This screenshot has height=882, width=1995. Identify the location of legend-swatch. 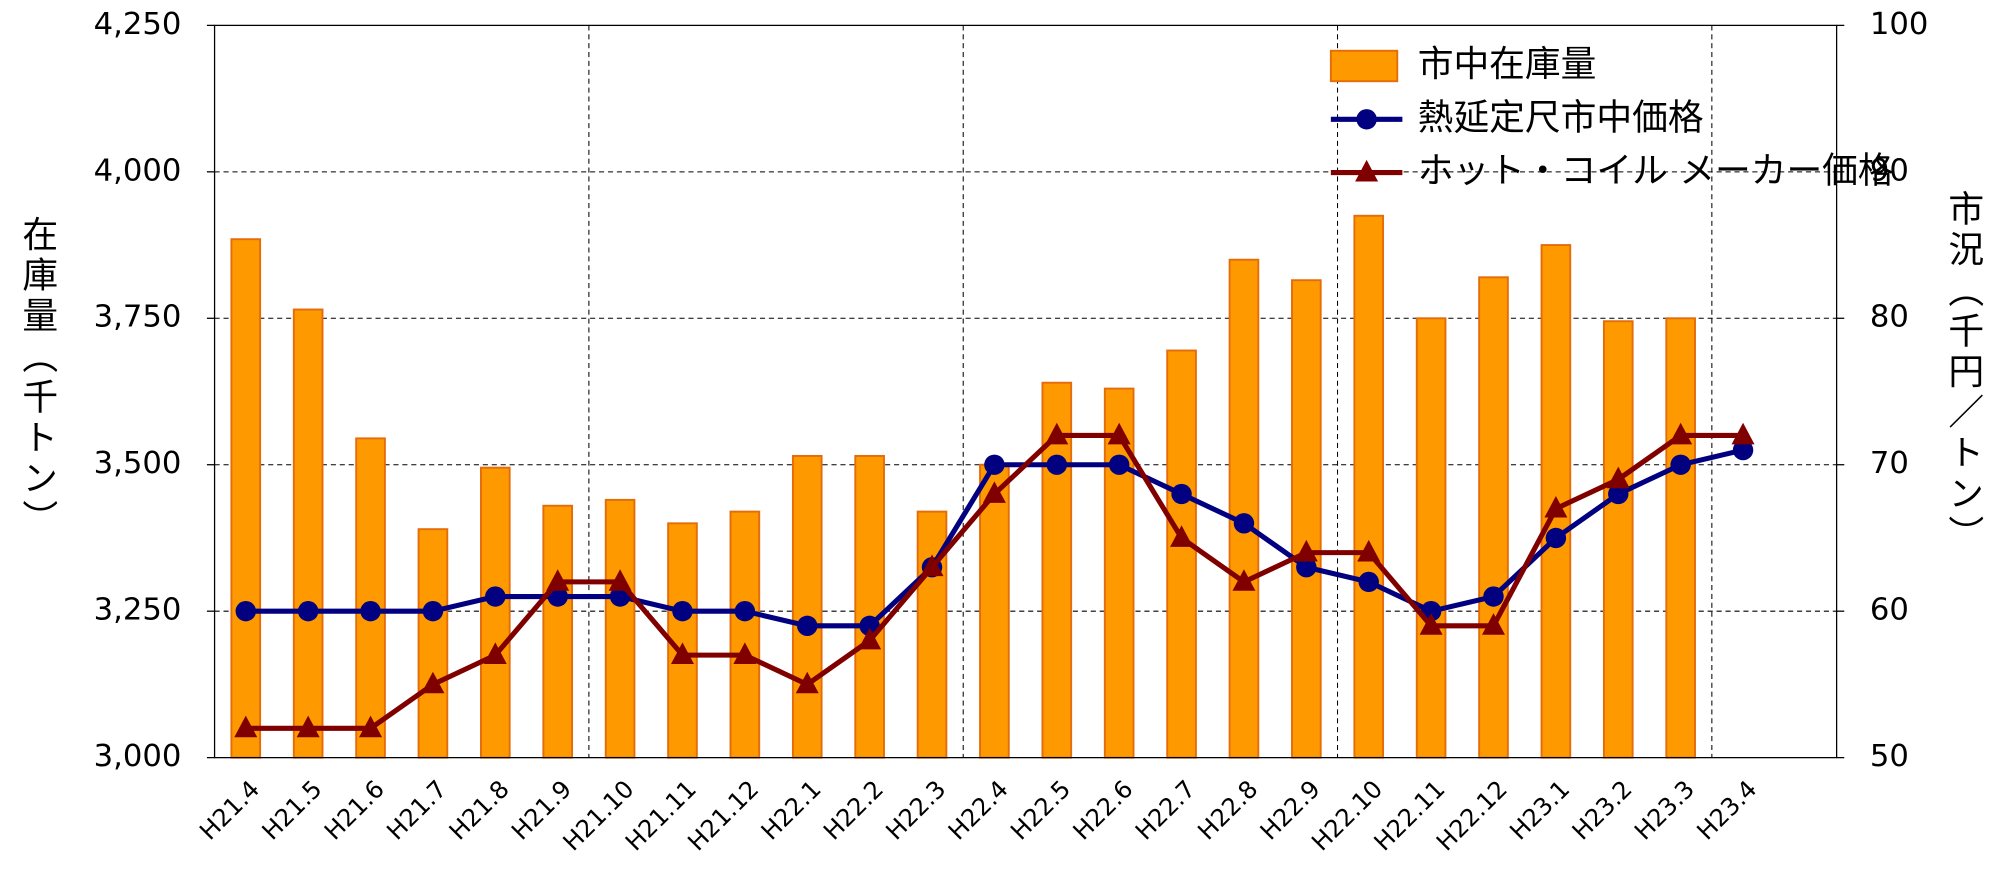
(1364, 66).